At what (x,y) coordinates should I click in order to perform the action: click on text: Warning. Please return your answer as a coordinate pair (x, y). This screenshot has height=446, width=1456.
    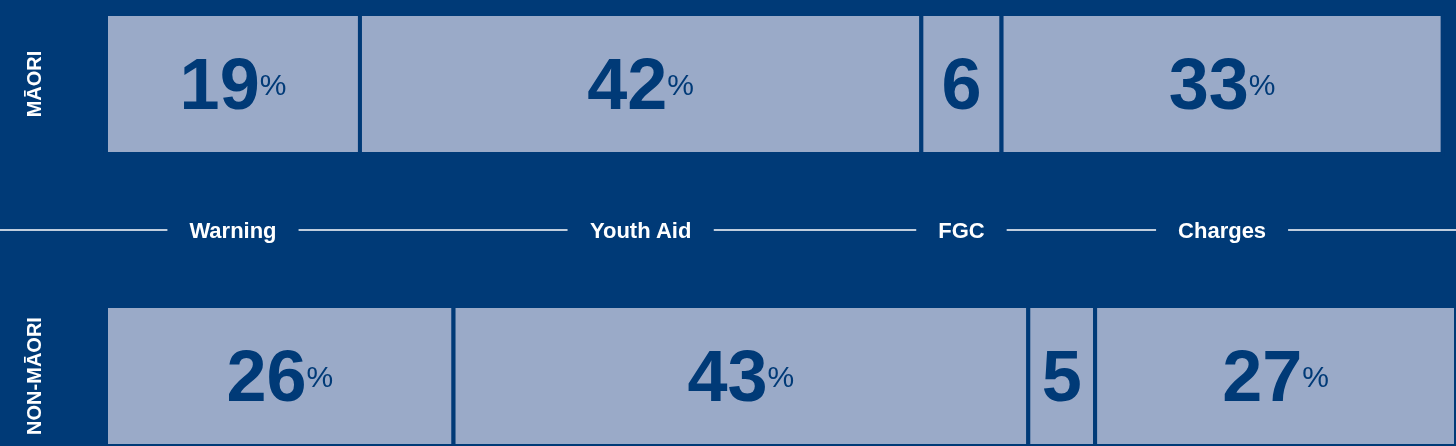
    Looking at the image, I should click on (233, 230).